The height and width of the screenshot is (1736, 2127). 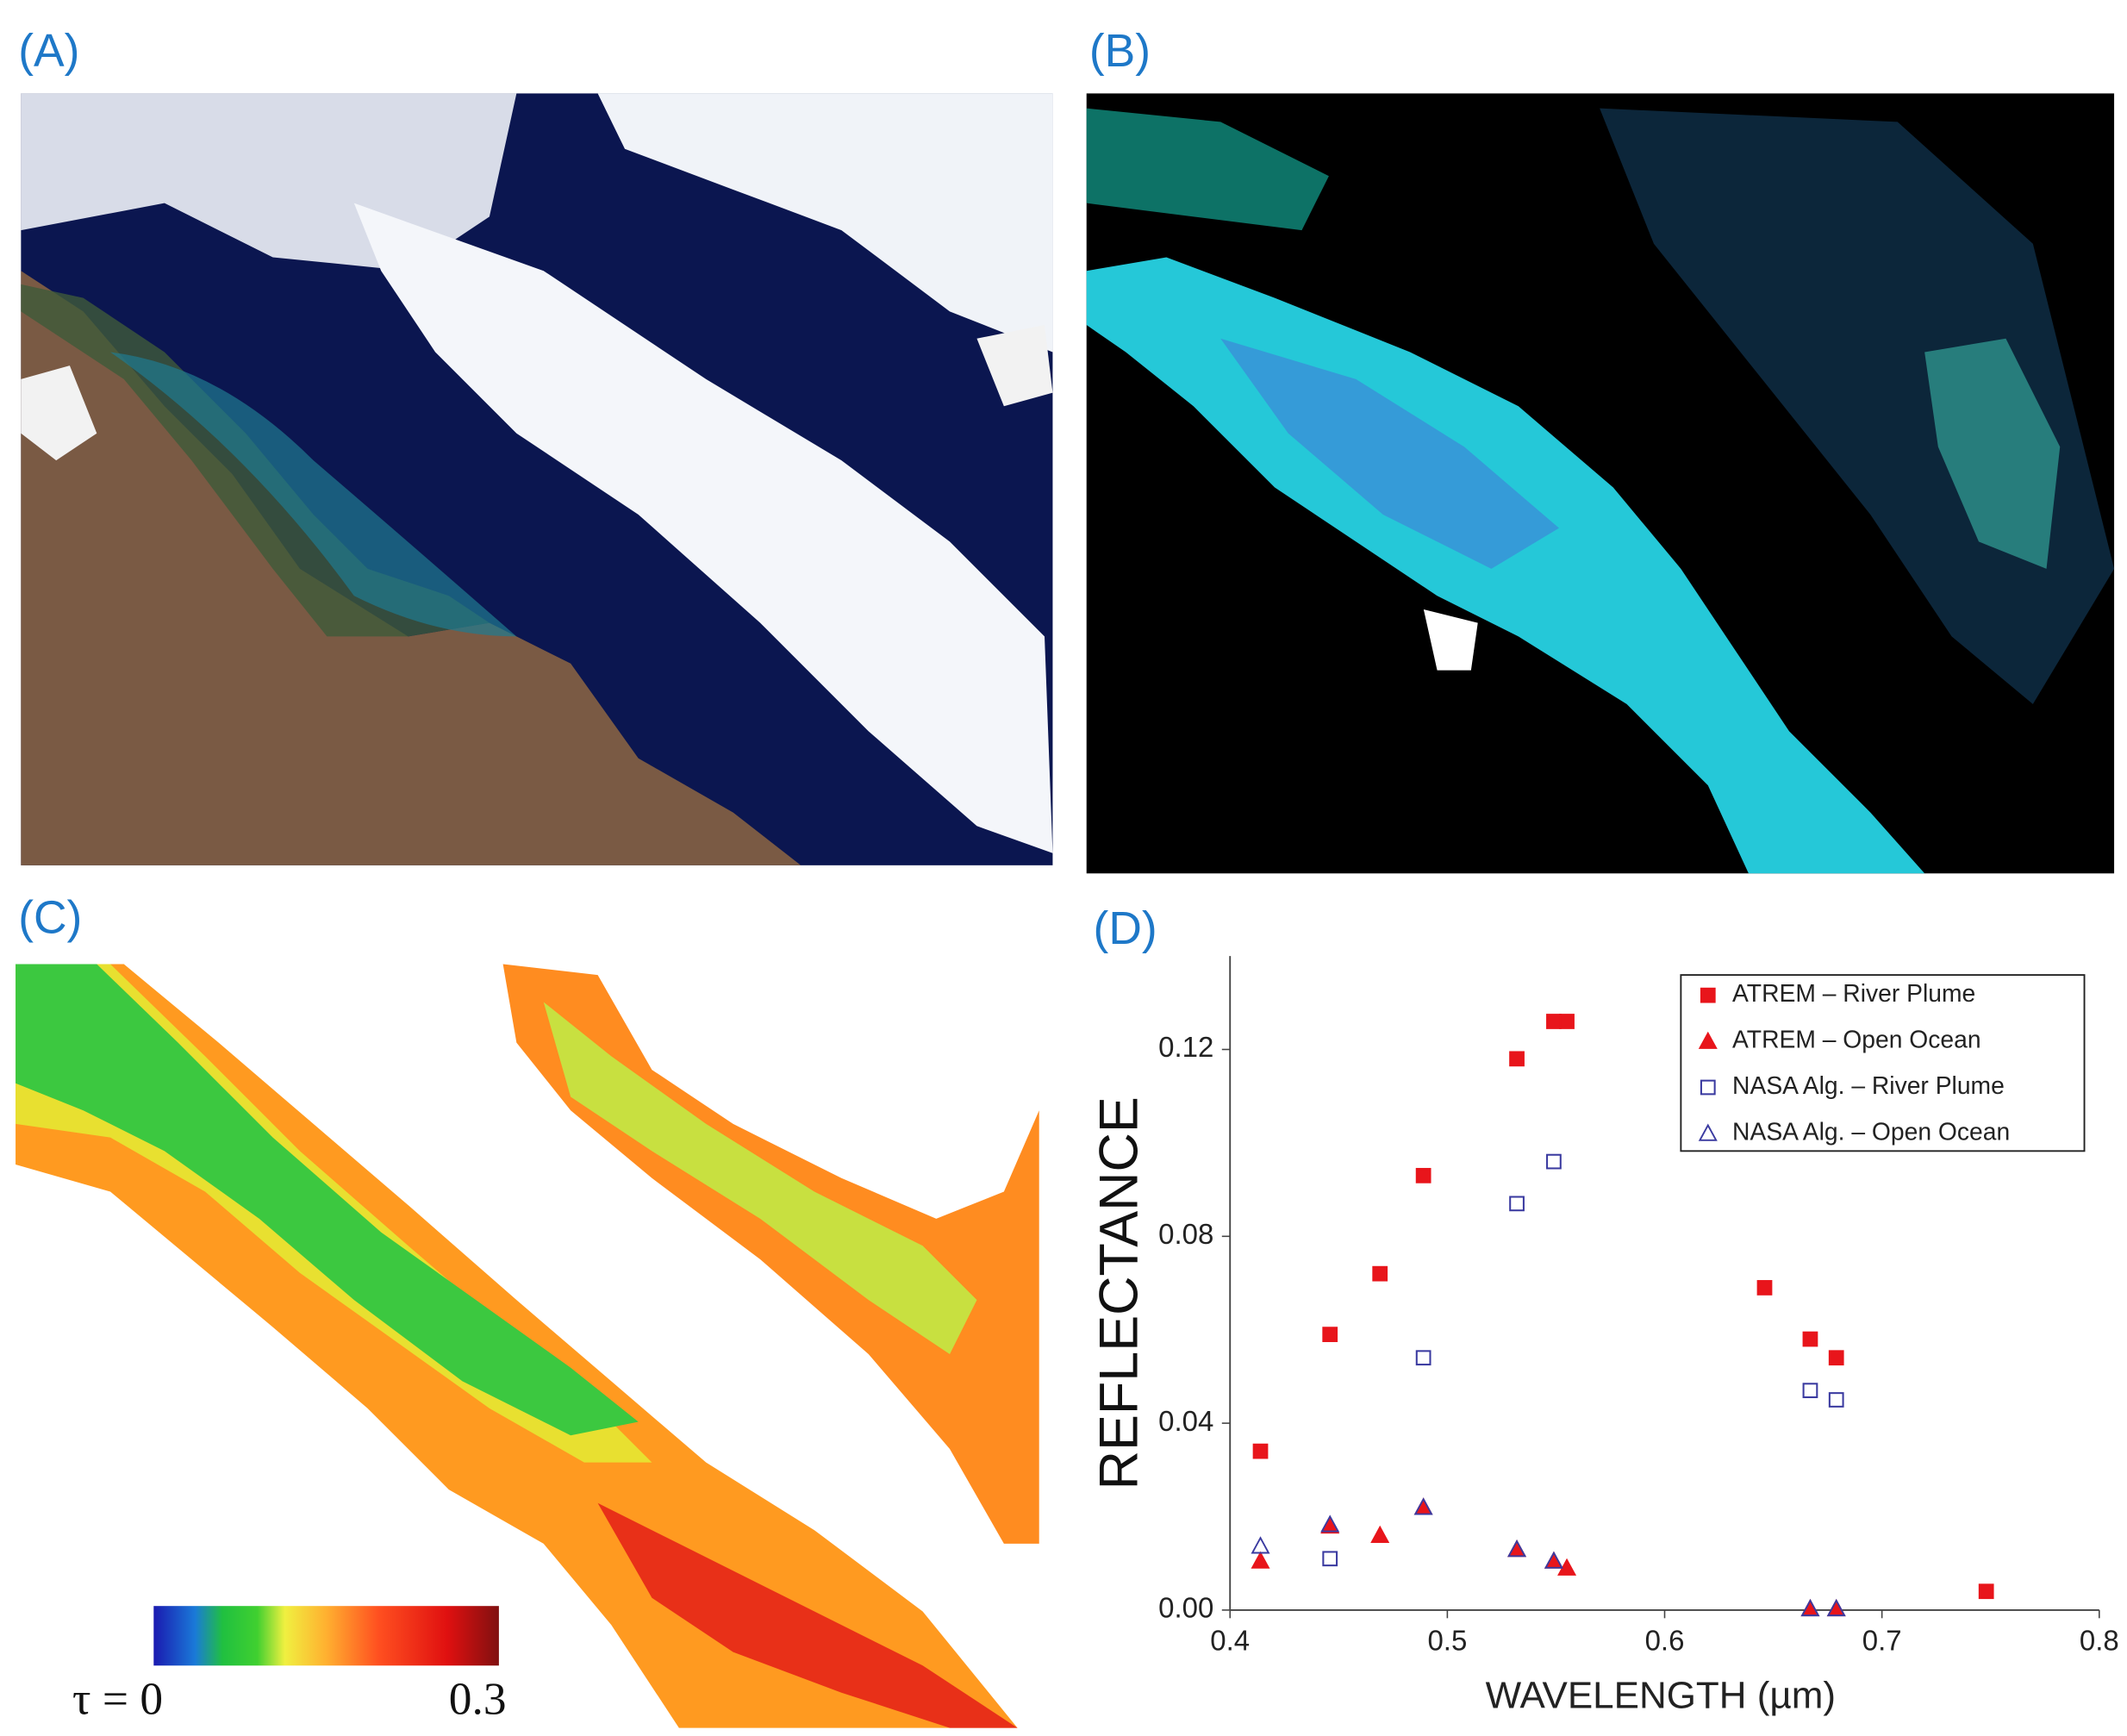 What do you see at coordinates (1185, 1047) in the screenshot?
I see `y-tick-label: 0.12` at bounding box center [1185, 1047].